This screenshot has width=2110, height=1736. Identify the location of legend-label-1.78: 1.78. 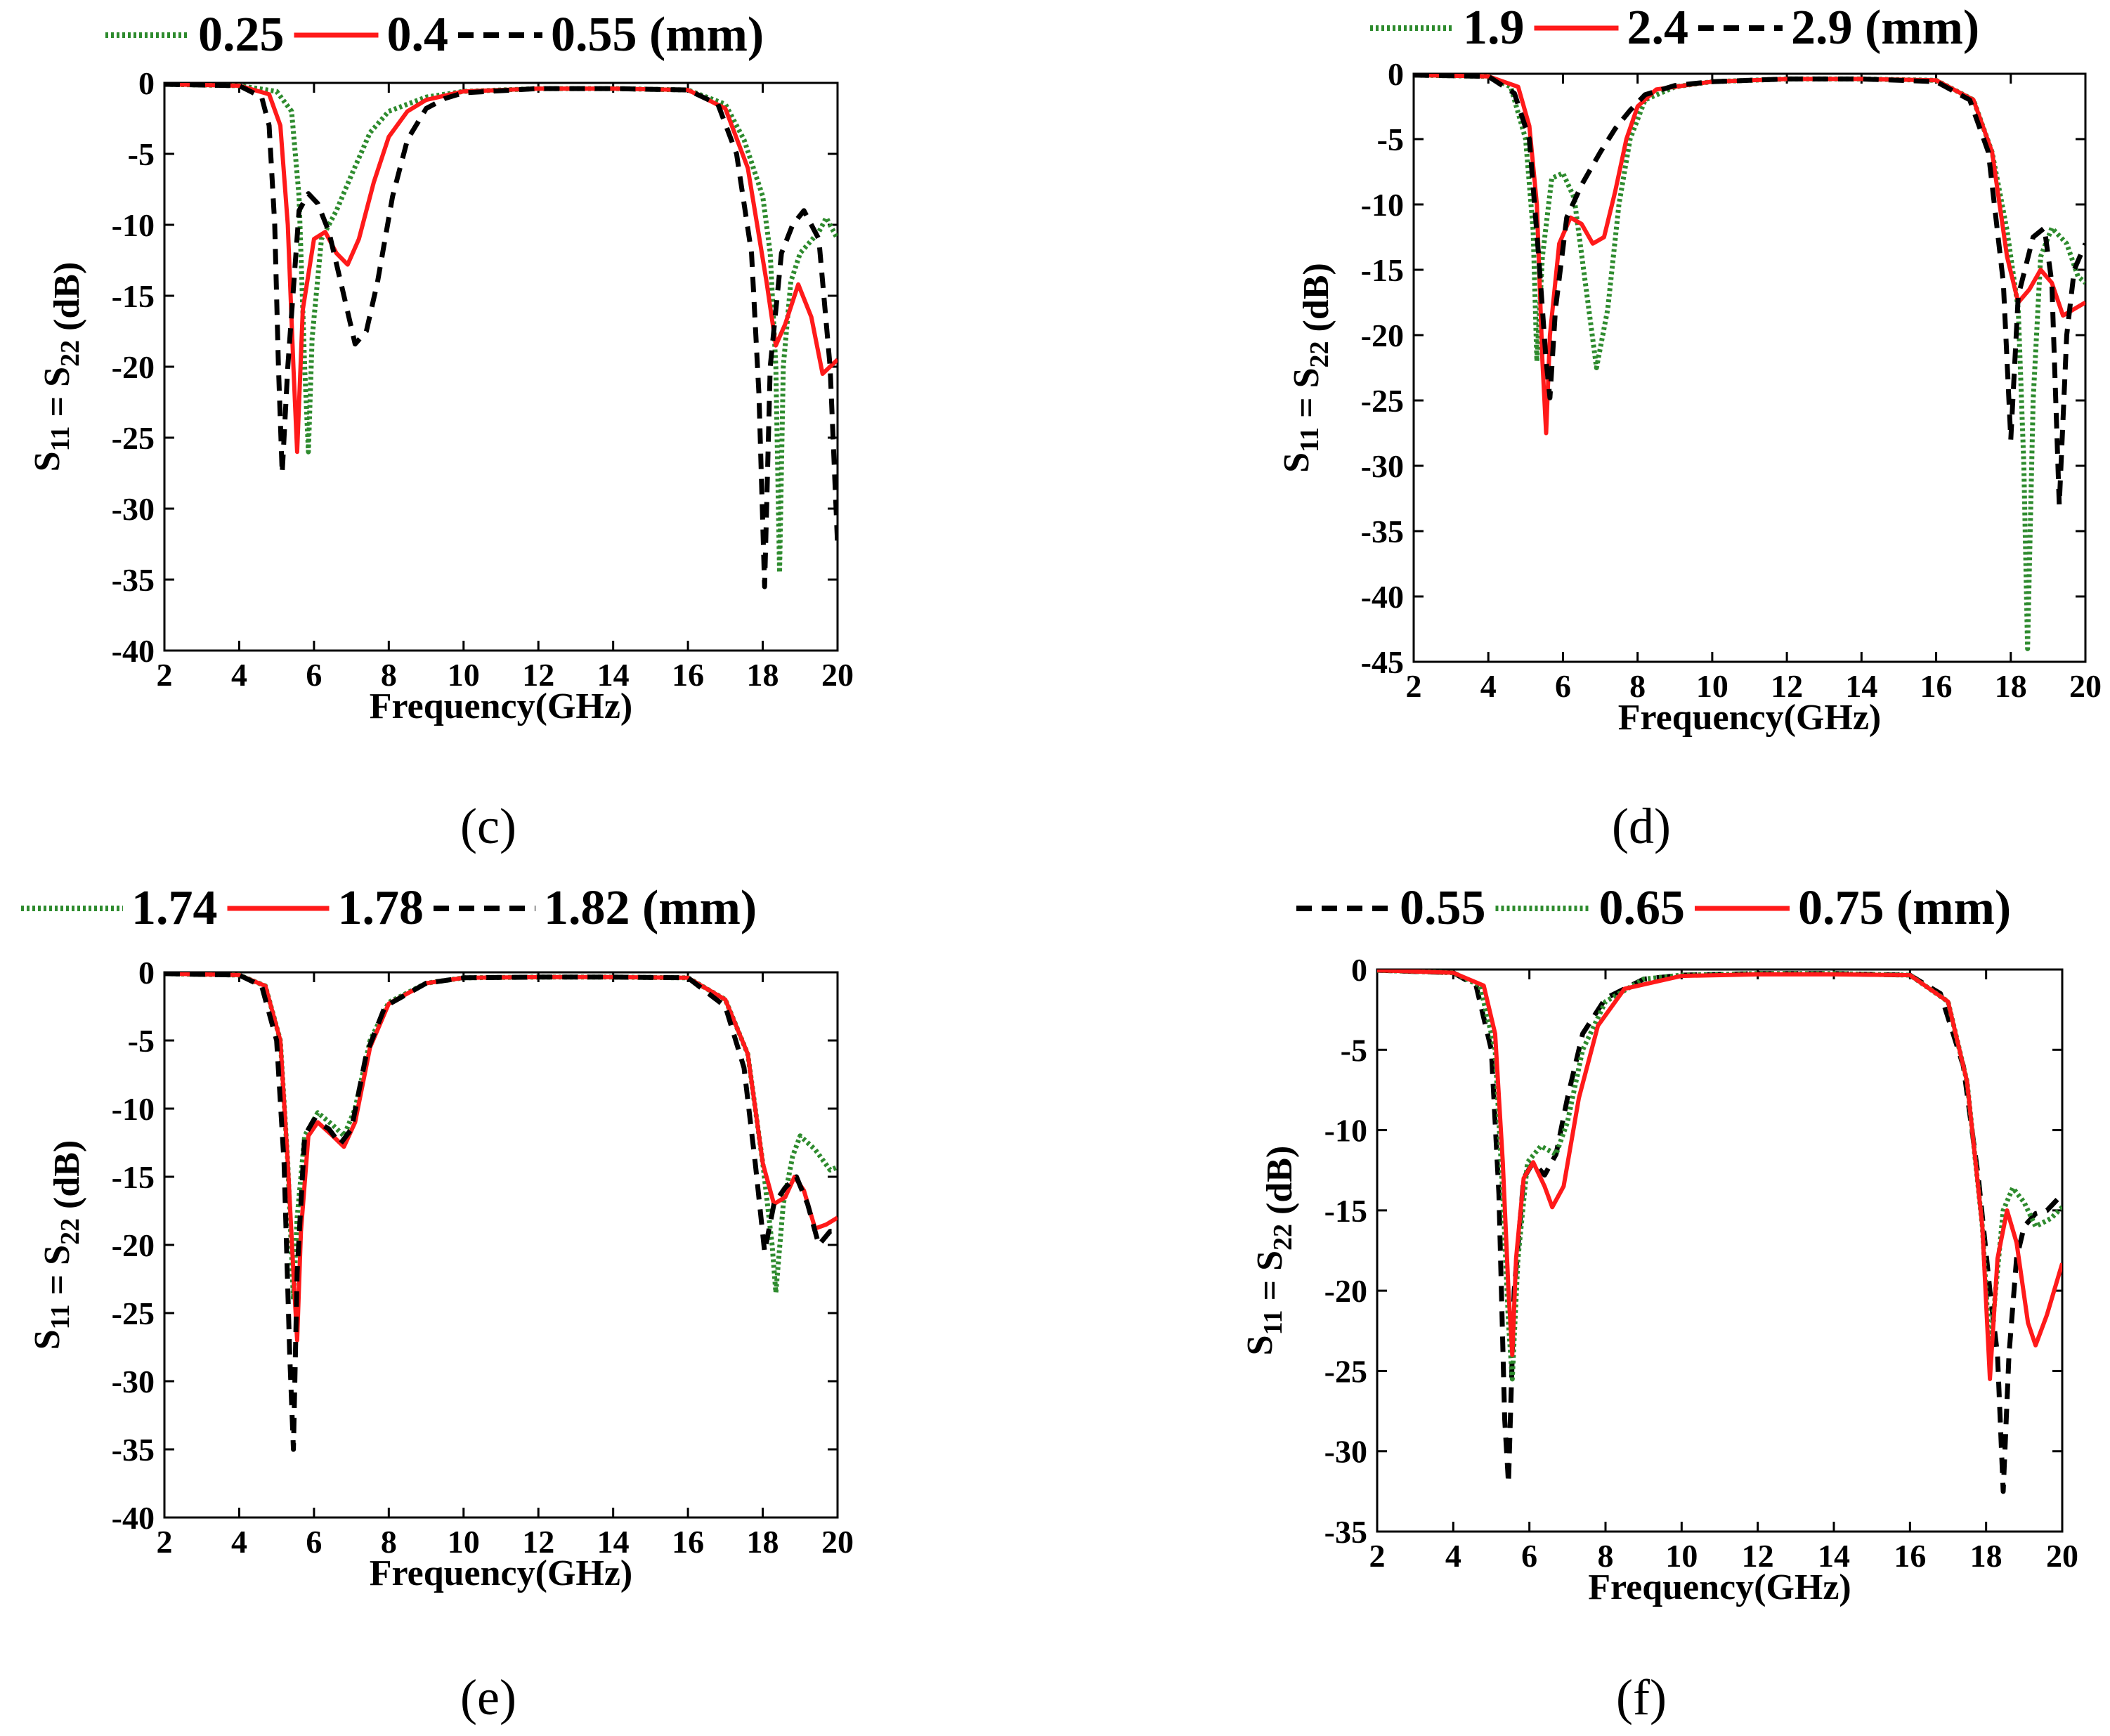
(381, 908).